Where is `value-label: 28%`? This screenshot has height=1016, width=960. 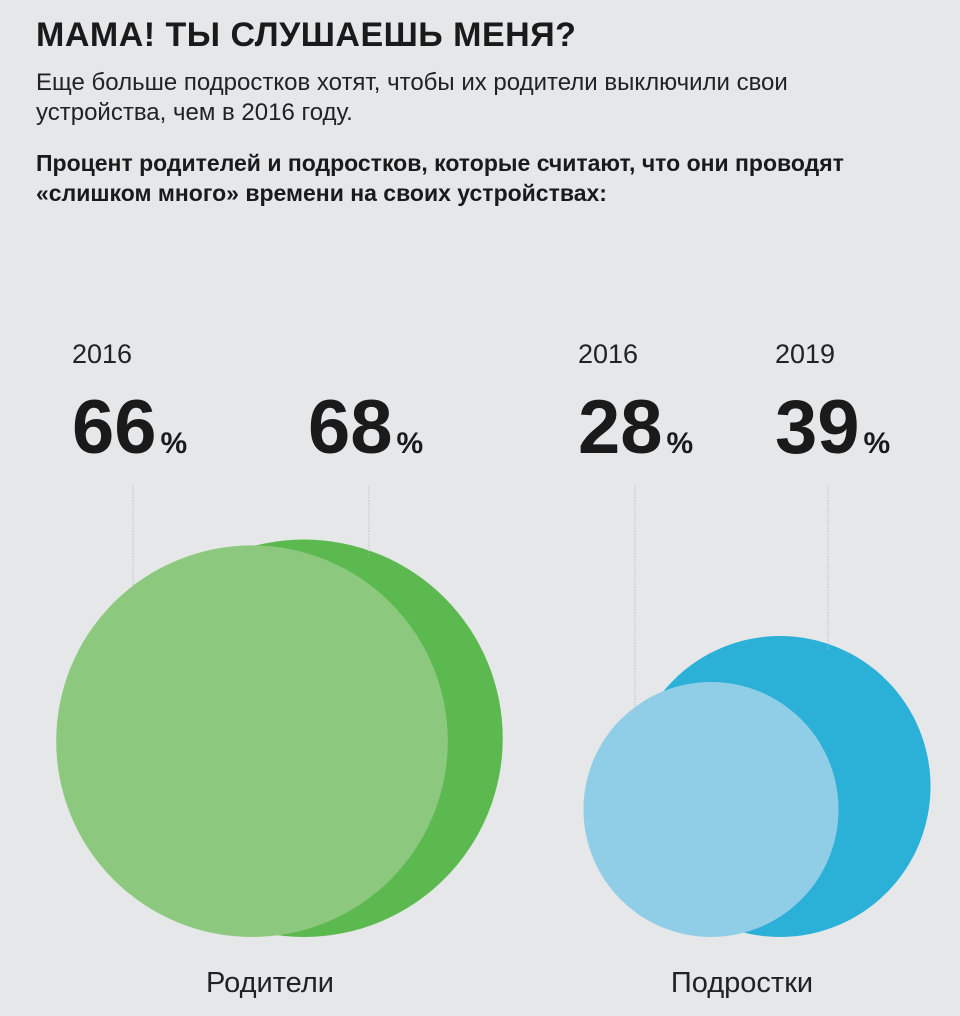 value-label: 28% is located at coordinates (635, 427).